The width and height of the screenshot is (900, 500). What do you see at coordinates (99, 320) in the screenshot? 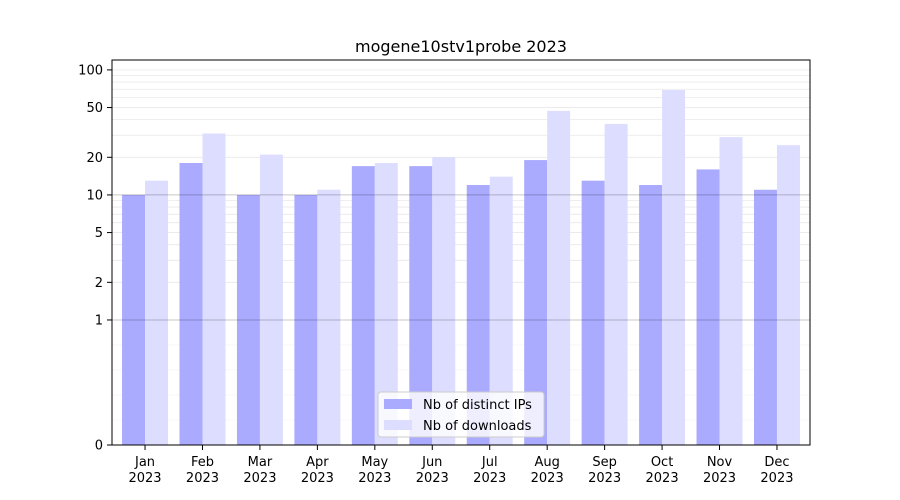
I see `y-tick-label: 1` at bounding box center [99, 320].